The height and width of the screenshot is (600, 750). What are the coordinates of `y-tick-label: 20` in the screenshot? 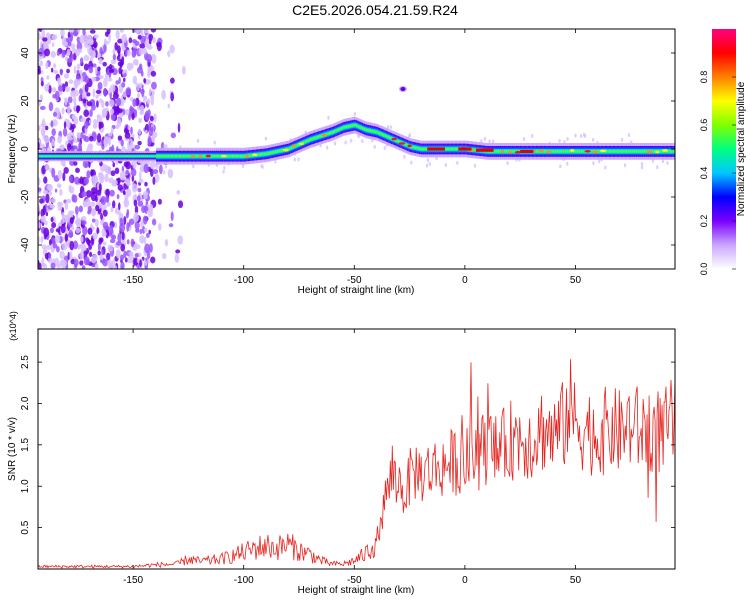 It's located at (25, 101).